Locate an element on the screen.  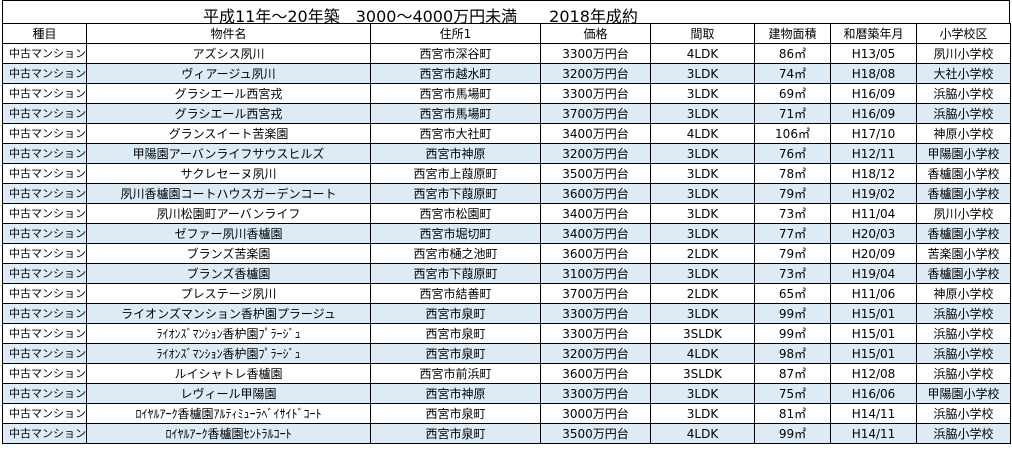
cell-built-date: H13/05 is located at coordinates (873, 53).